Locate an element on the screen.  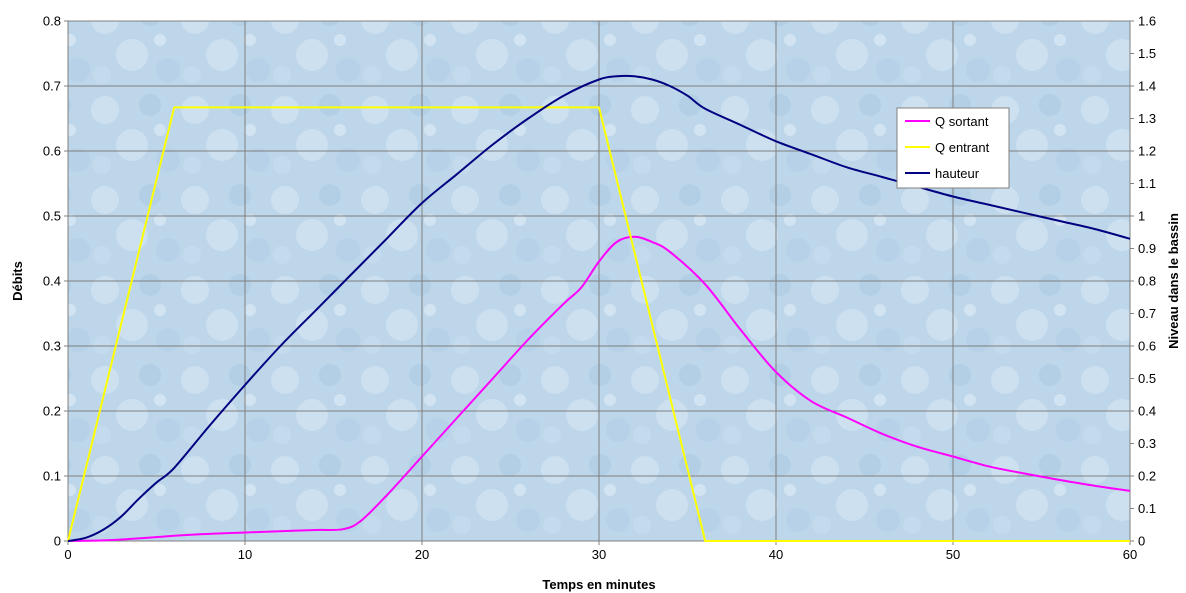
x-tick-label: 0 is located at coordinates (67, 554).